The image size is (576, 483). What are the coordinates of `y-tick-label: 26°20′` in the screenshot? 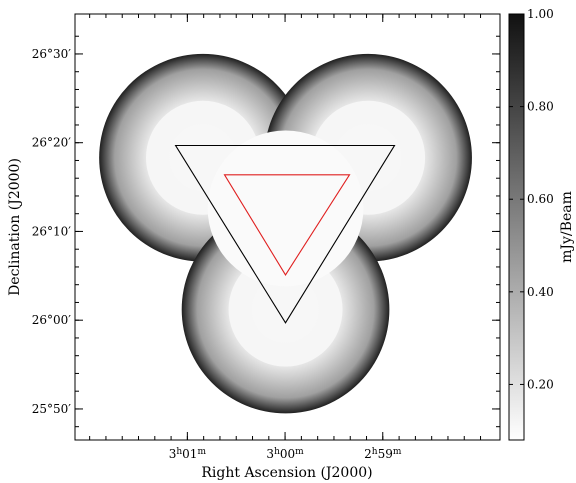 It's located at (52, 143).